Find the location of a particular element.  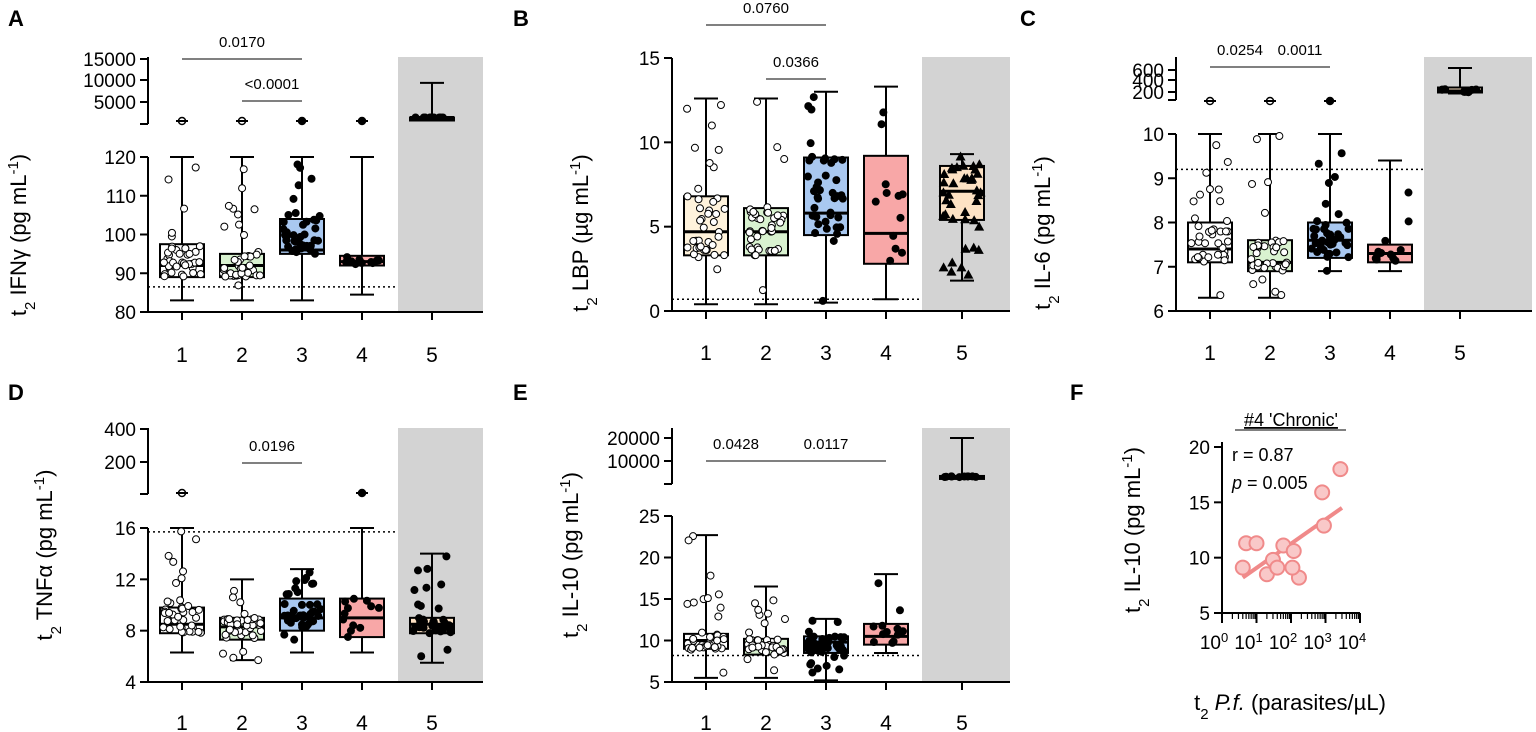

group5-shaded-region is located at coordinates (440, 555).